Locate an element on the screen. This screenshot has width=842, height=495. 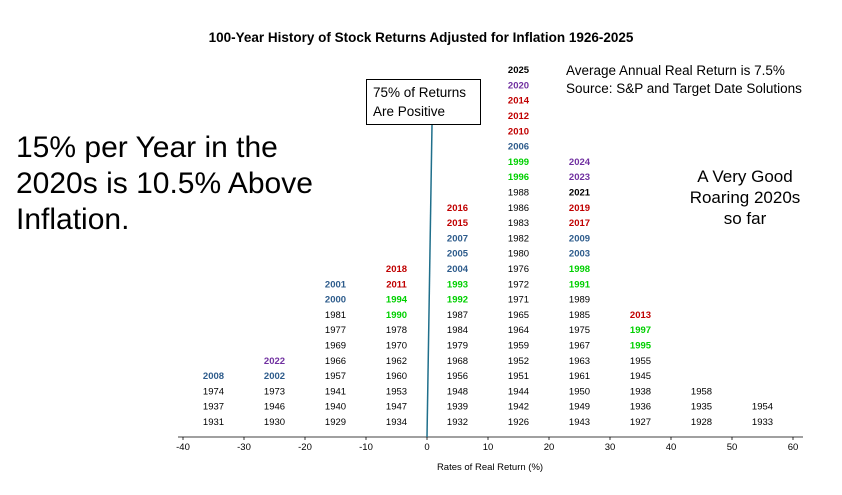
year-label: 2004 is located at coordinates (458, 269).